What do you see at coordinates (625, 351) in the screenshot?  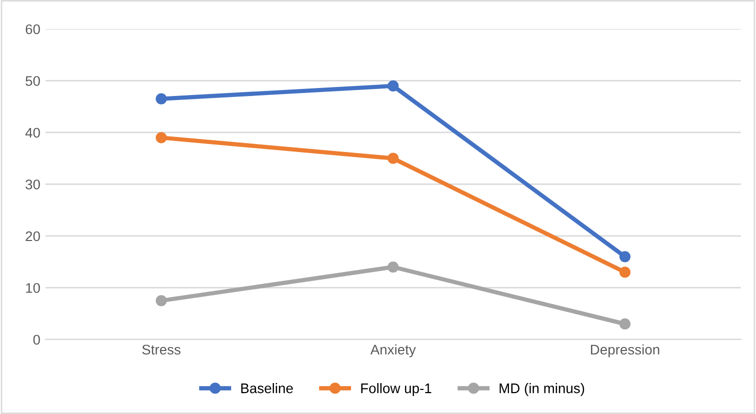 I see `x-tick-label: Depression` at bounding box center [625, 351].